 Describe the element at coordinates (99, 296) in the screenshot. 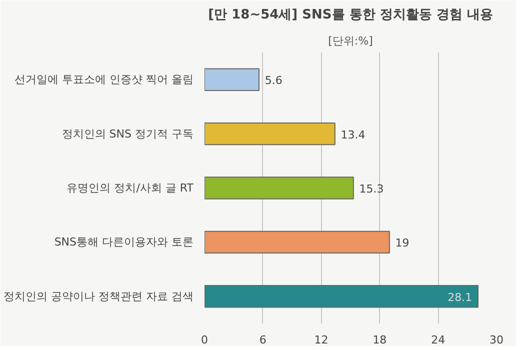

I see `y-tick-label: 정치인의 공약이나 정책관련 자료 검색` at that location.